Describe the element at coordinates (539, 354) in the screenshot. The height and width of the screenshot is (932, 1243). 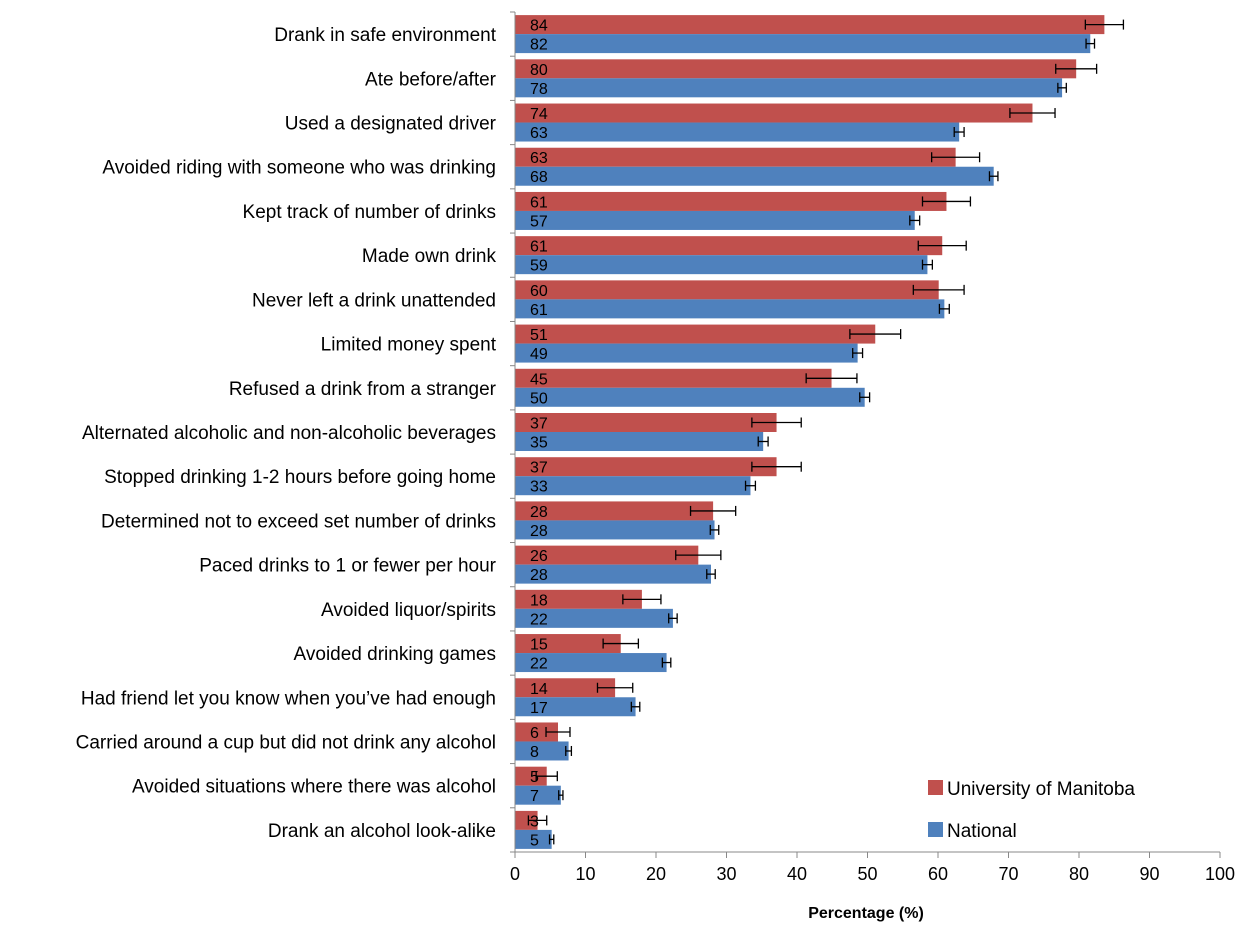
I see `data-label: 49` at that location.